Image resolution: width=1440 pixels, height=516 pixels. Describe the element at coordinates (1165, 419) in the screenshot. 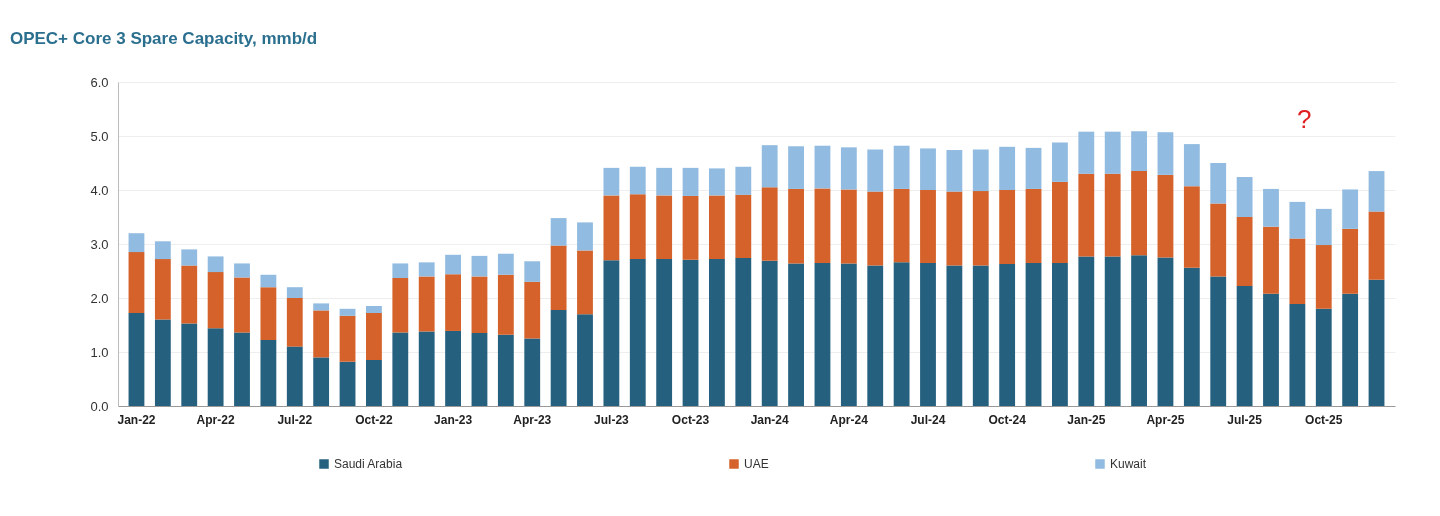

I see `x-tick-label: Apr-25` at that location.